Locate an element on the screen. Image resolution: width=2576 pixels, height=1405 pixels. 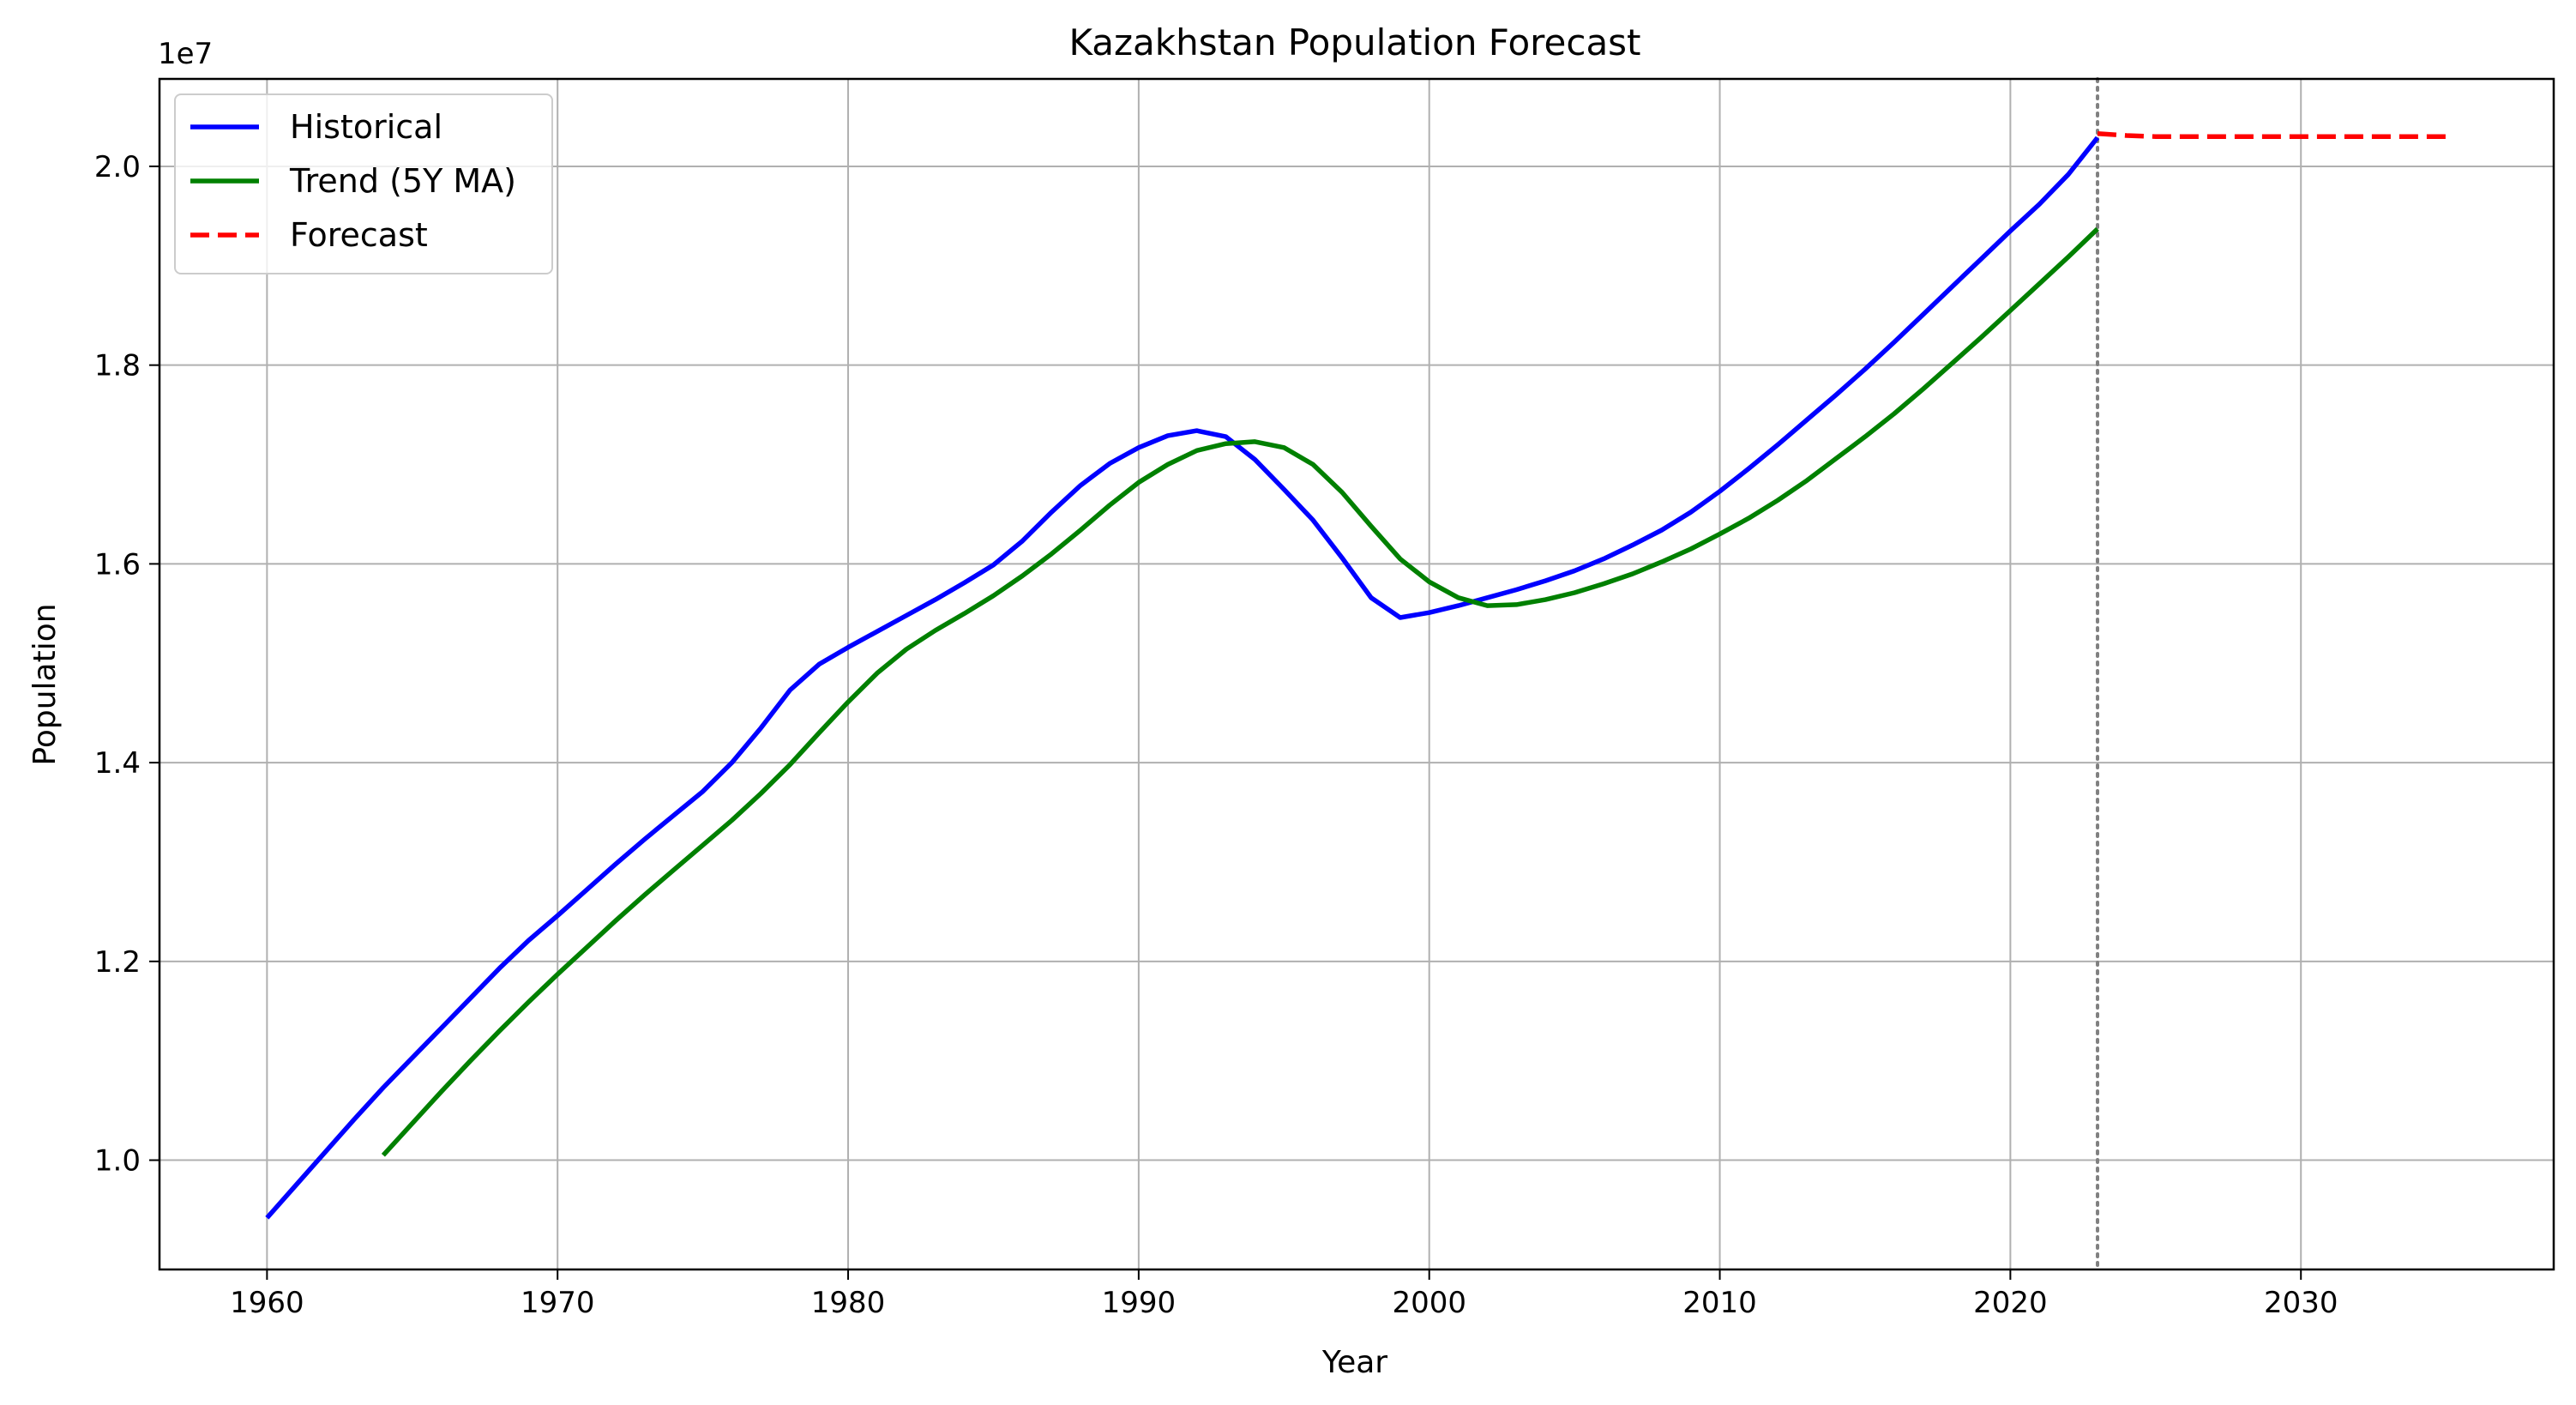
y-tick-label-2: 1.4 is located at coordinates (117, 763).